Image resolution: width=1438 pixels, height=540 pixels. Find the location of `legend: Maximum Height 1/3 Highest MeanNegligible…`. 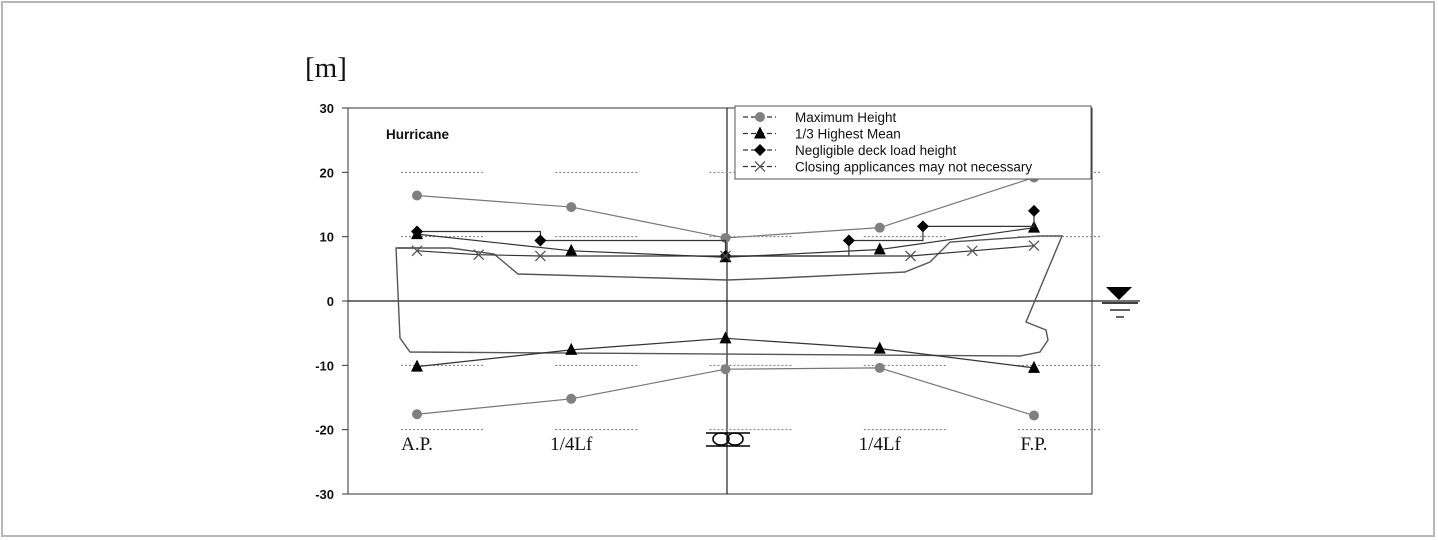

legend: Maximum Height 1/3 Highest MeanNegligible… is located at coordinates (913, 142).